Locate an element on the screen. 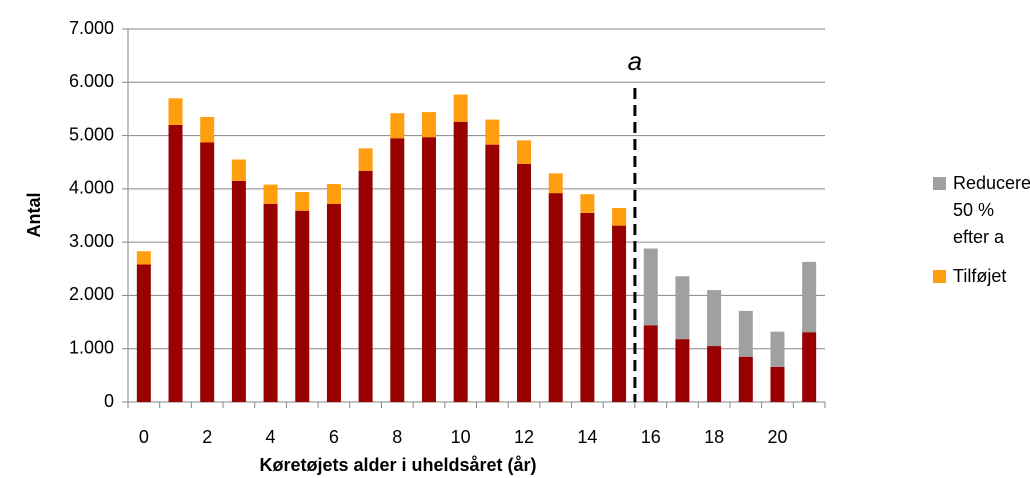 The image size is (1030, 478). legend-entry: Tilføjet is located at coordinates (980, 276).